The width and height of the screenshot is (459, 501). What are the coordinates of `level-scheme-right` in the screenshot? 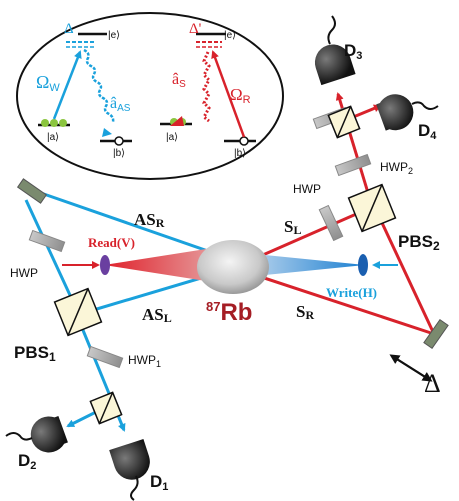 It's located at (208, 89).